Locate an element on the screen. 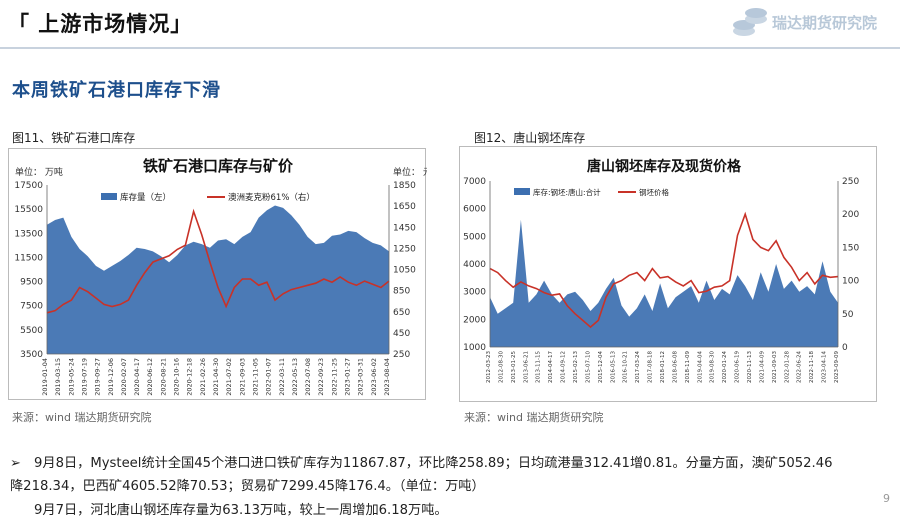  y-tick-right: 150 is located at coordinates (850, 248).